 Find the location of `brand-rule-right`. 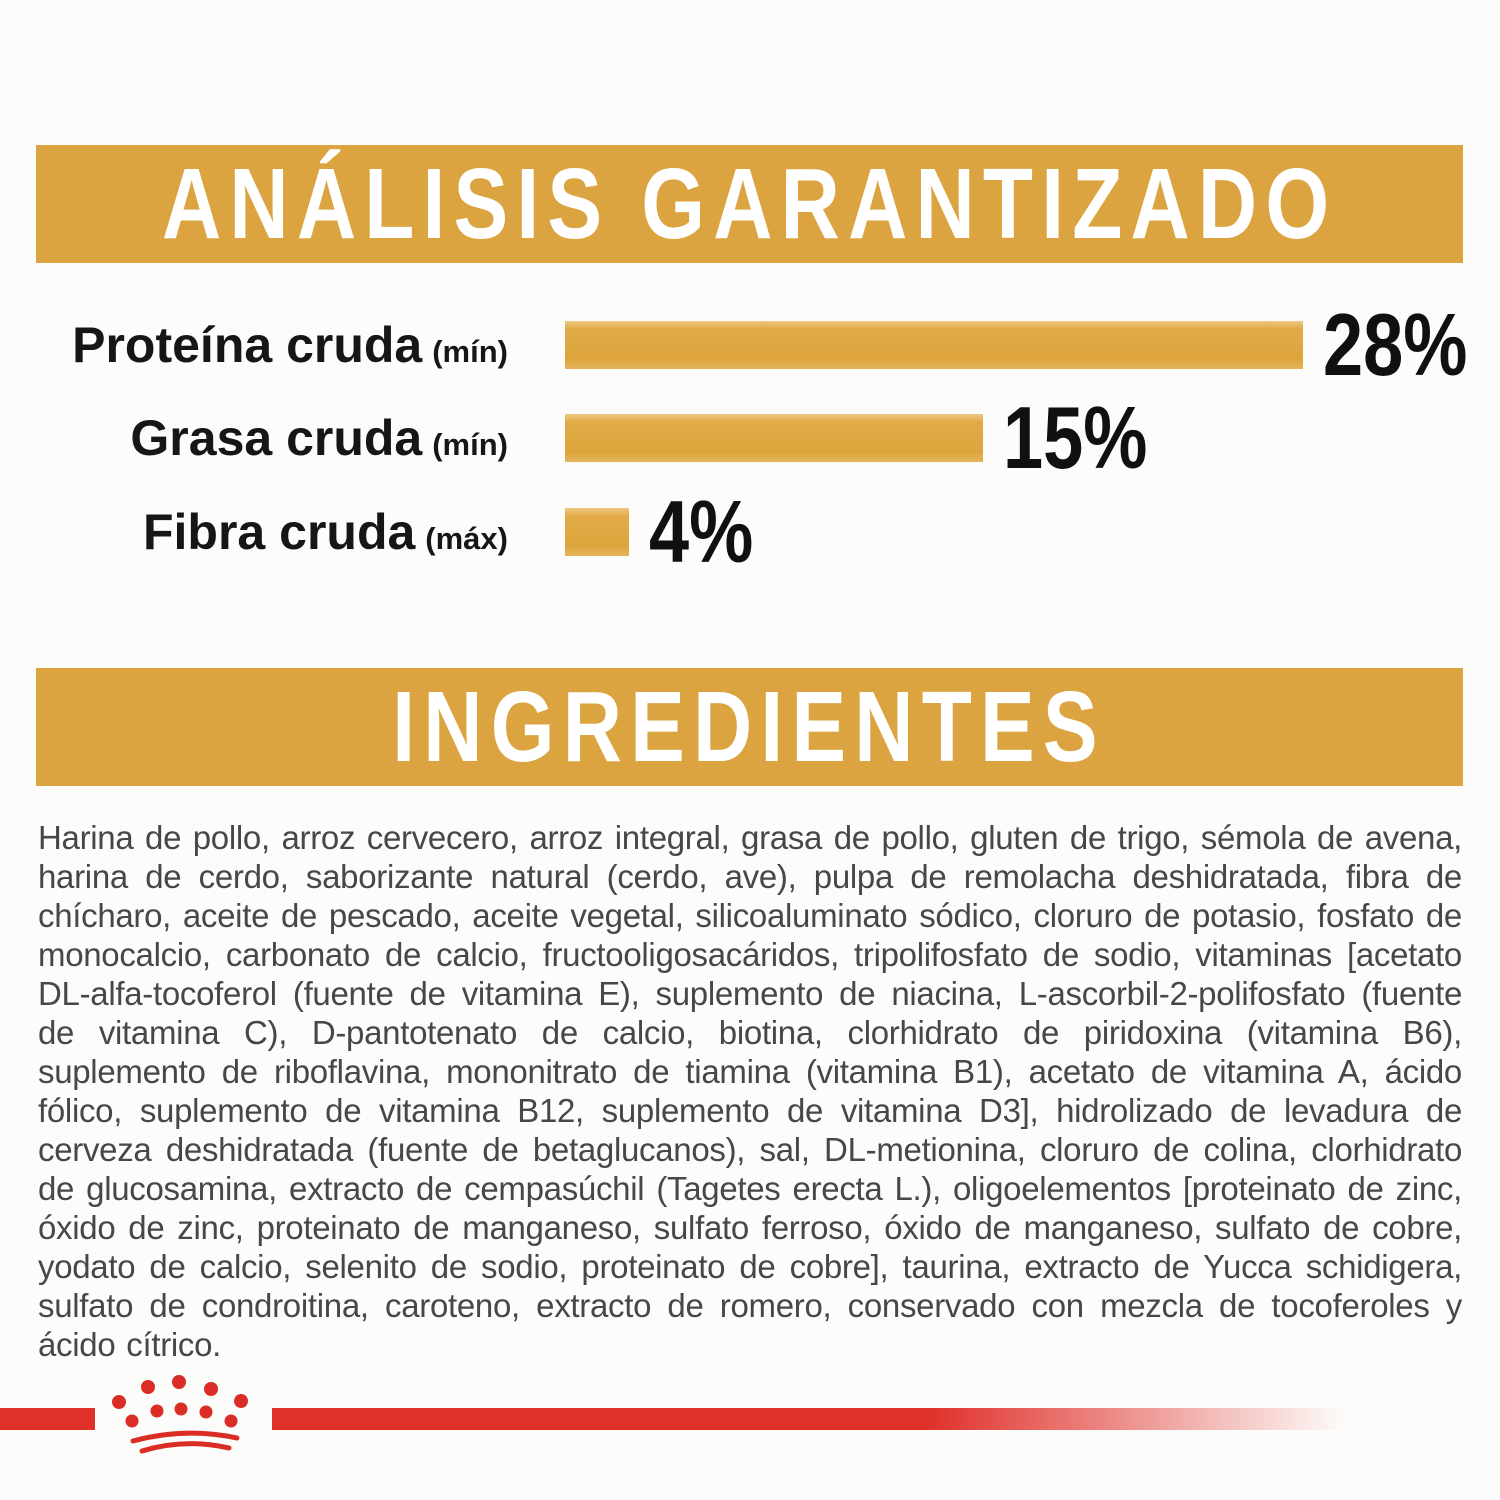

brand-rule-right is located at coordinates (837, 1419).